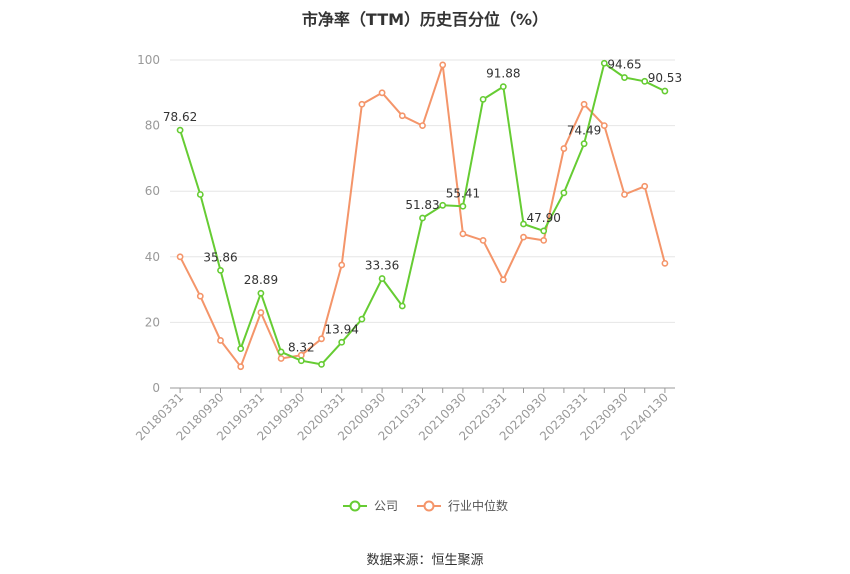  Describe the element at coordinates (370, 505) in the screenshot. I see `legend-item-company: 公司` at that location.